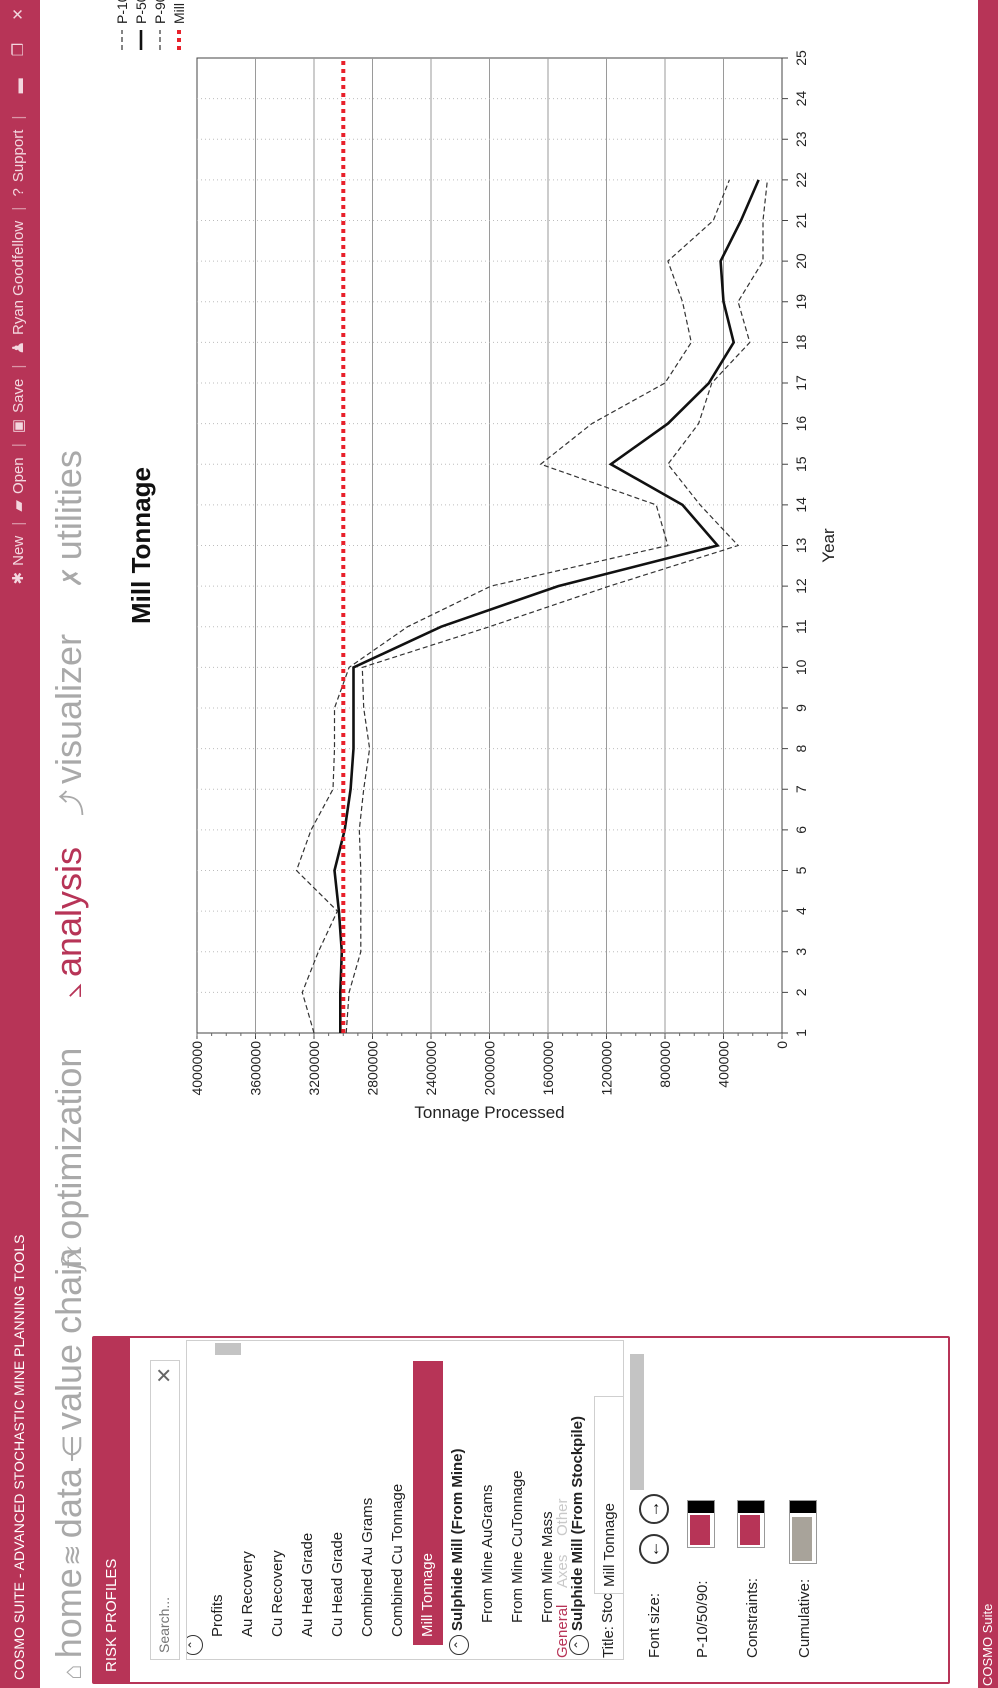  What do you see at coordinates (457, 1540) in the screenshot?
I see `list-group-header: Sulphide Mill (From Mine)` at bounding box center [457, 1540].